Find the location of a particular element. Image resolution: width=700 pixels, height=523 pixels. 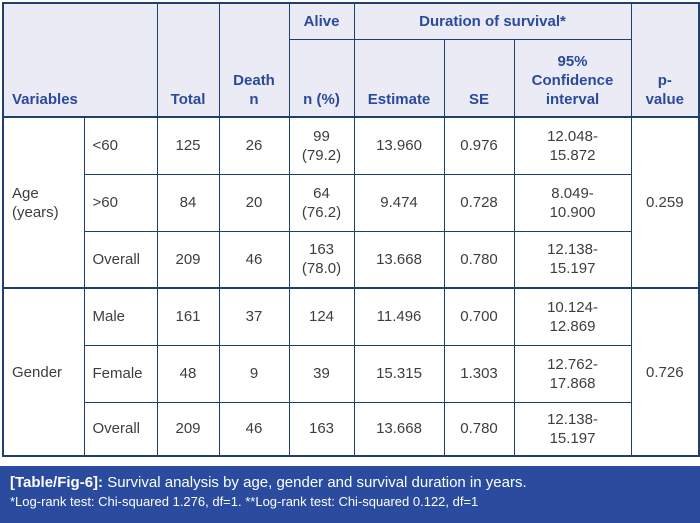

alive-n: 99 is located at coordinates (321, 136).